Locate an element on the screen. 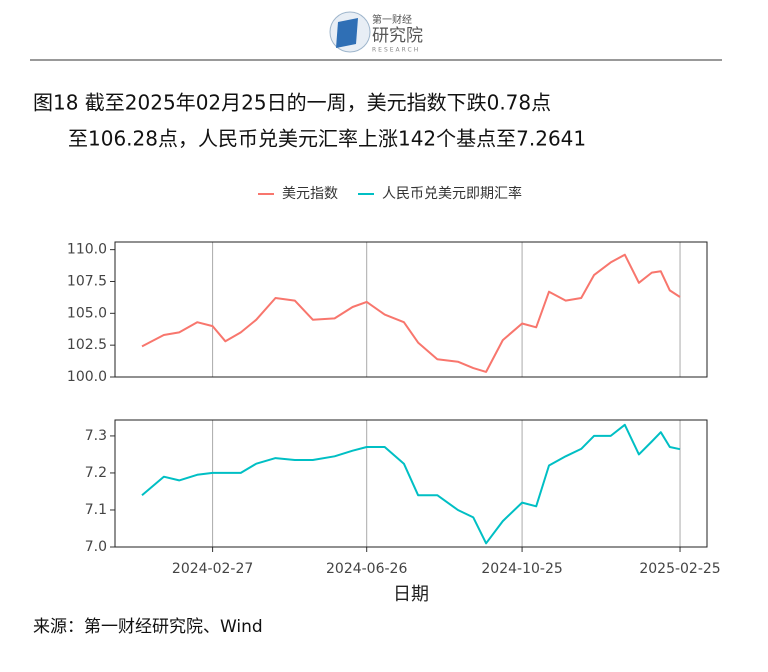  y-tick-label: 107.5 is located at coordinates (87, 281).